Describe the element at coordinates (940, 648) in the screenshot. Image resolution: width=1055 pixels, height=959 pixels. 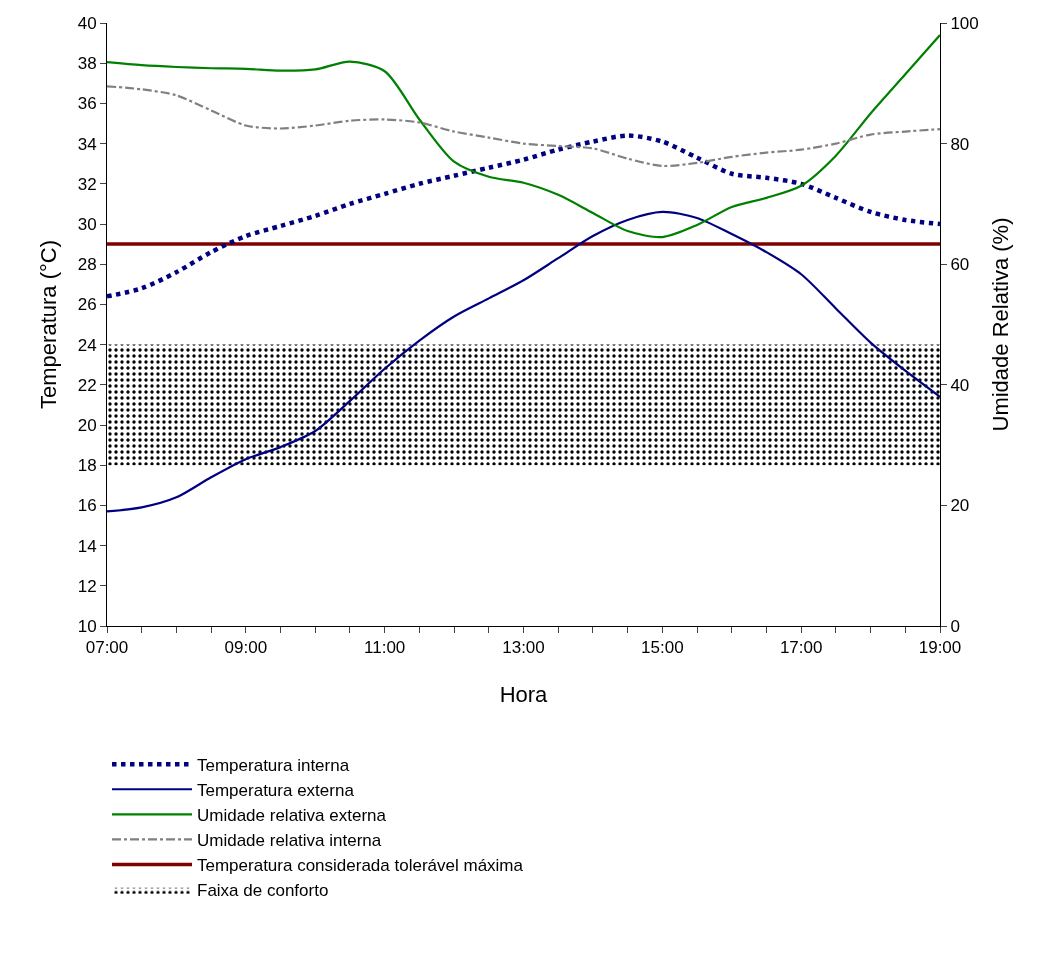
I see `x-tick-label: 19:00` at that location.